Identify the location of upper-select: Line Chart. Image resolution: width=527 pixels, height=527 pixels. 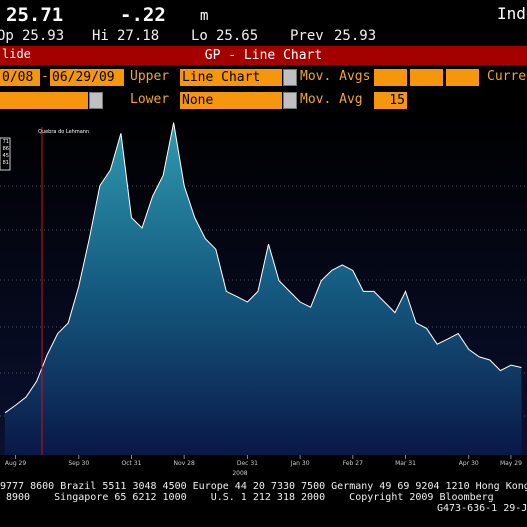
(231, 77).